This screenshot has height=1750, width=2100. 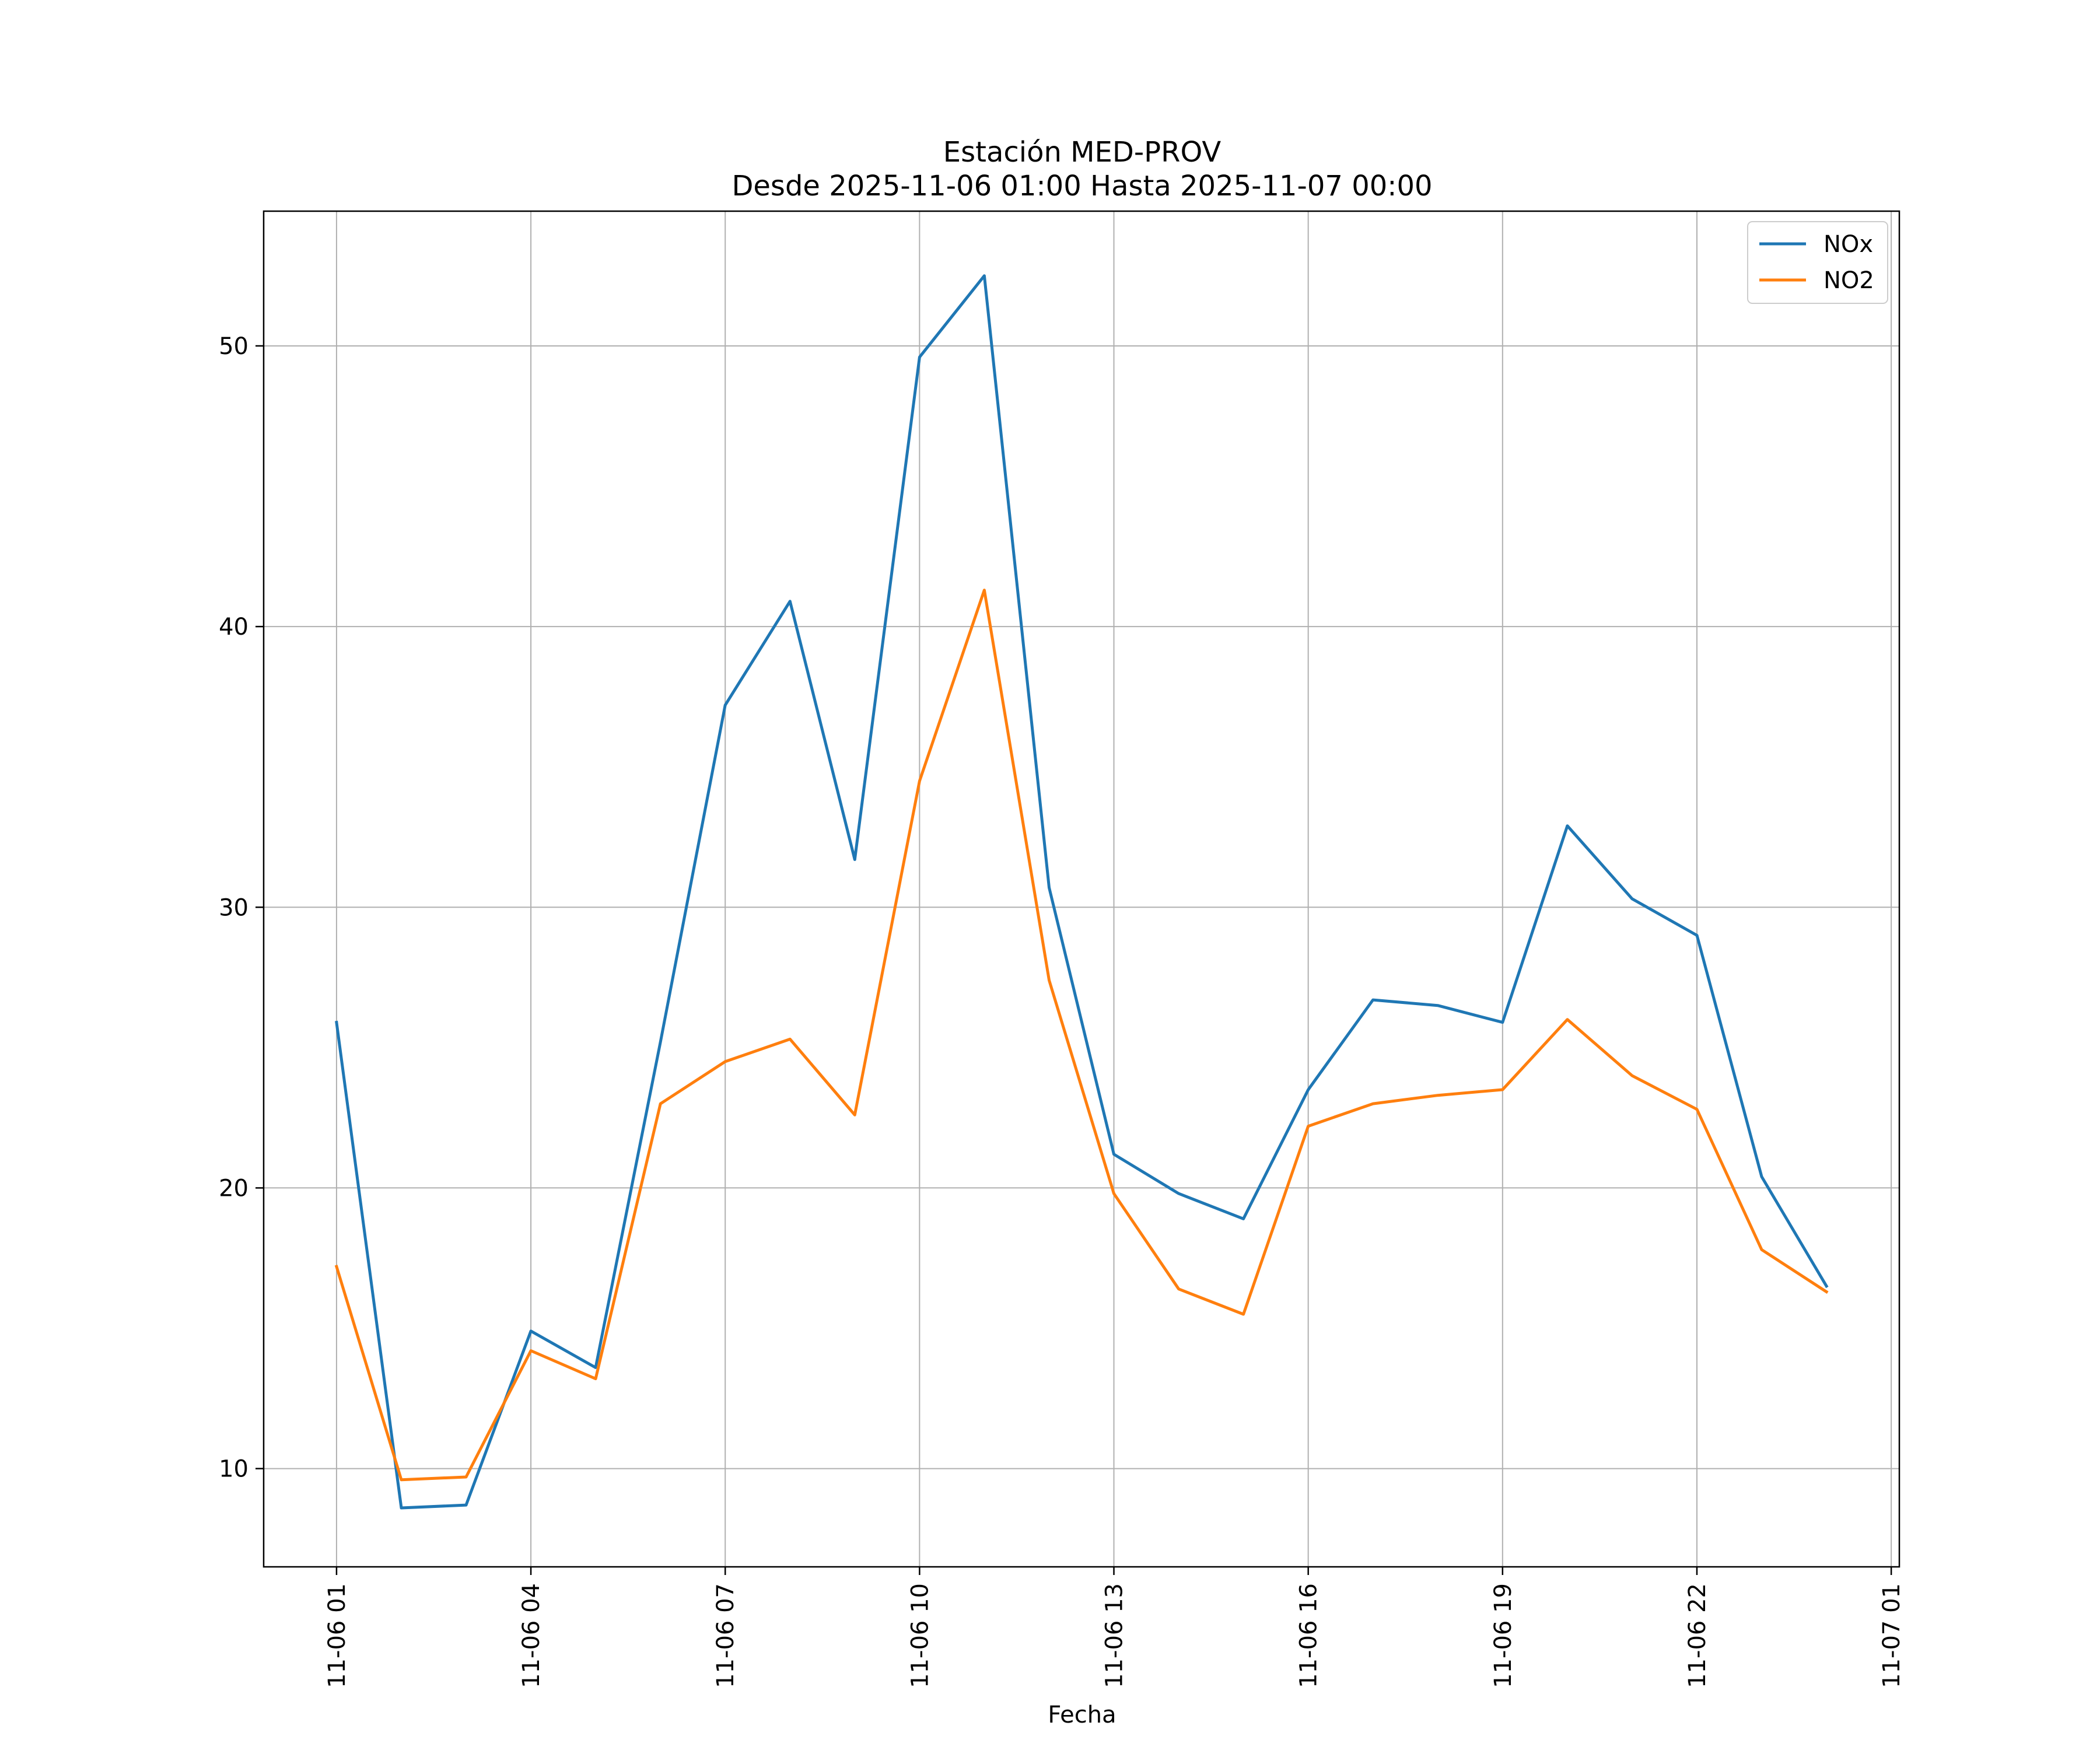 I want to click on legend-frame, so click(x=1817, y=262).